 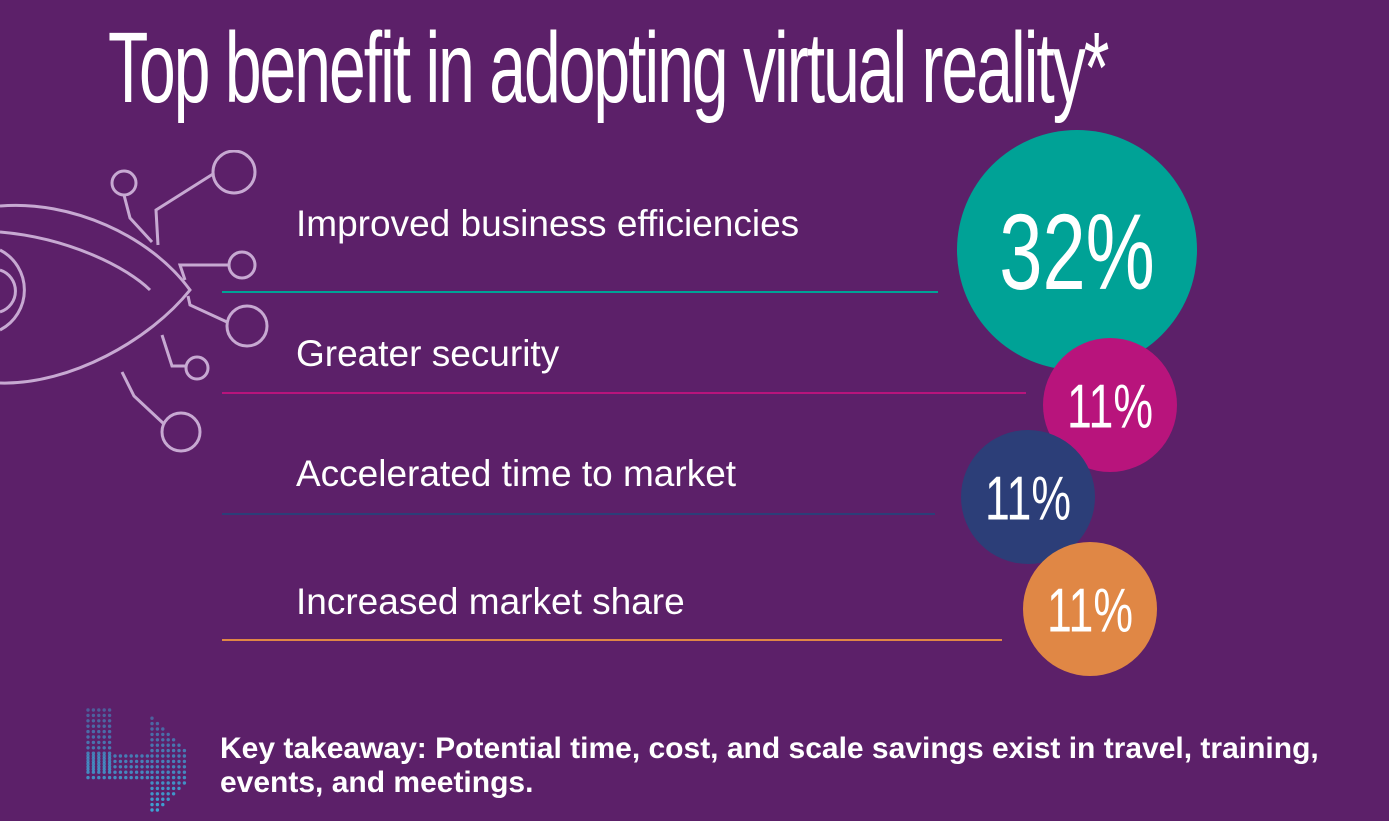 I want to click on category-label: Accelerated time to market, so click(x=516, y=473).